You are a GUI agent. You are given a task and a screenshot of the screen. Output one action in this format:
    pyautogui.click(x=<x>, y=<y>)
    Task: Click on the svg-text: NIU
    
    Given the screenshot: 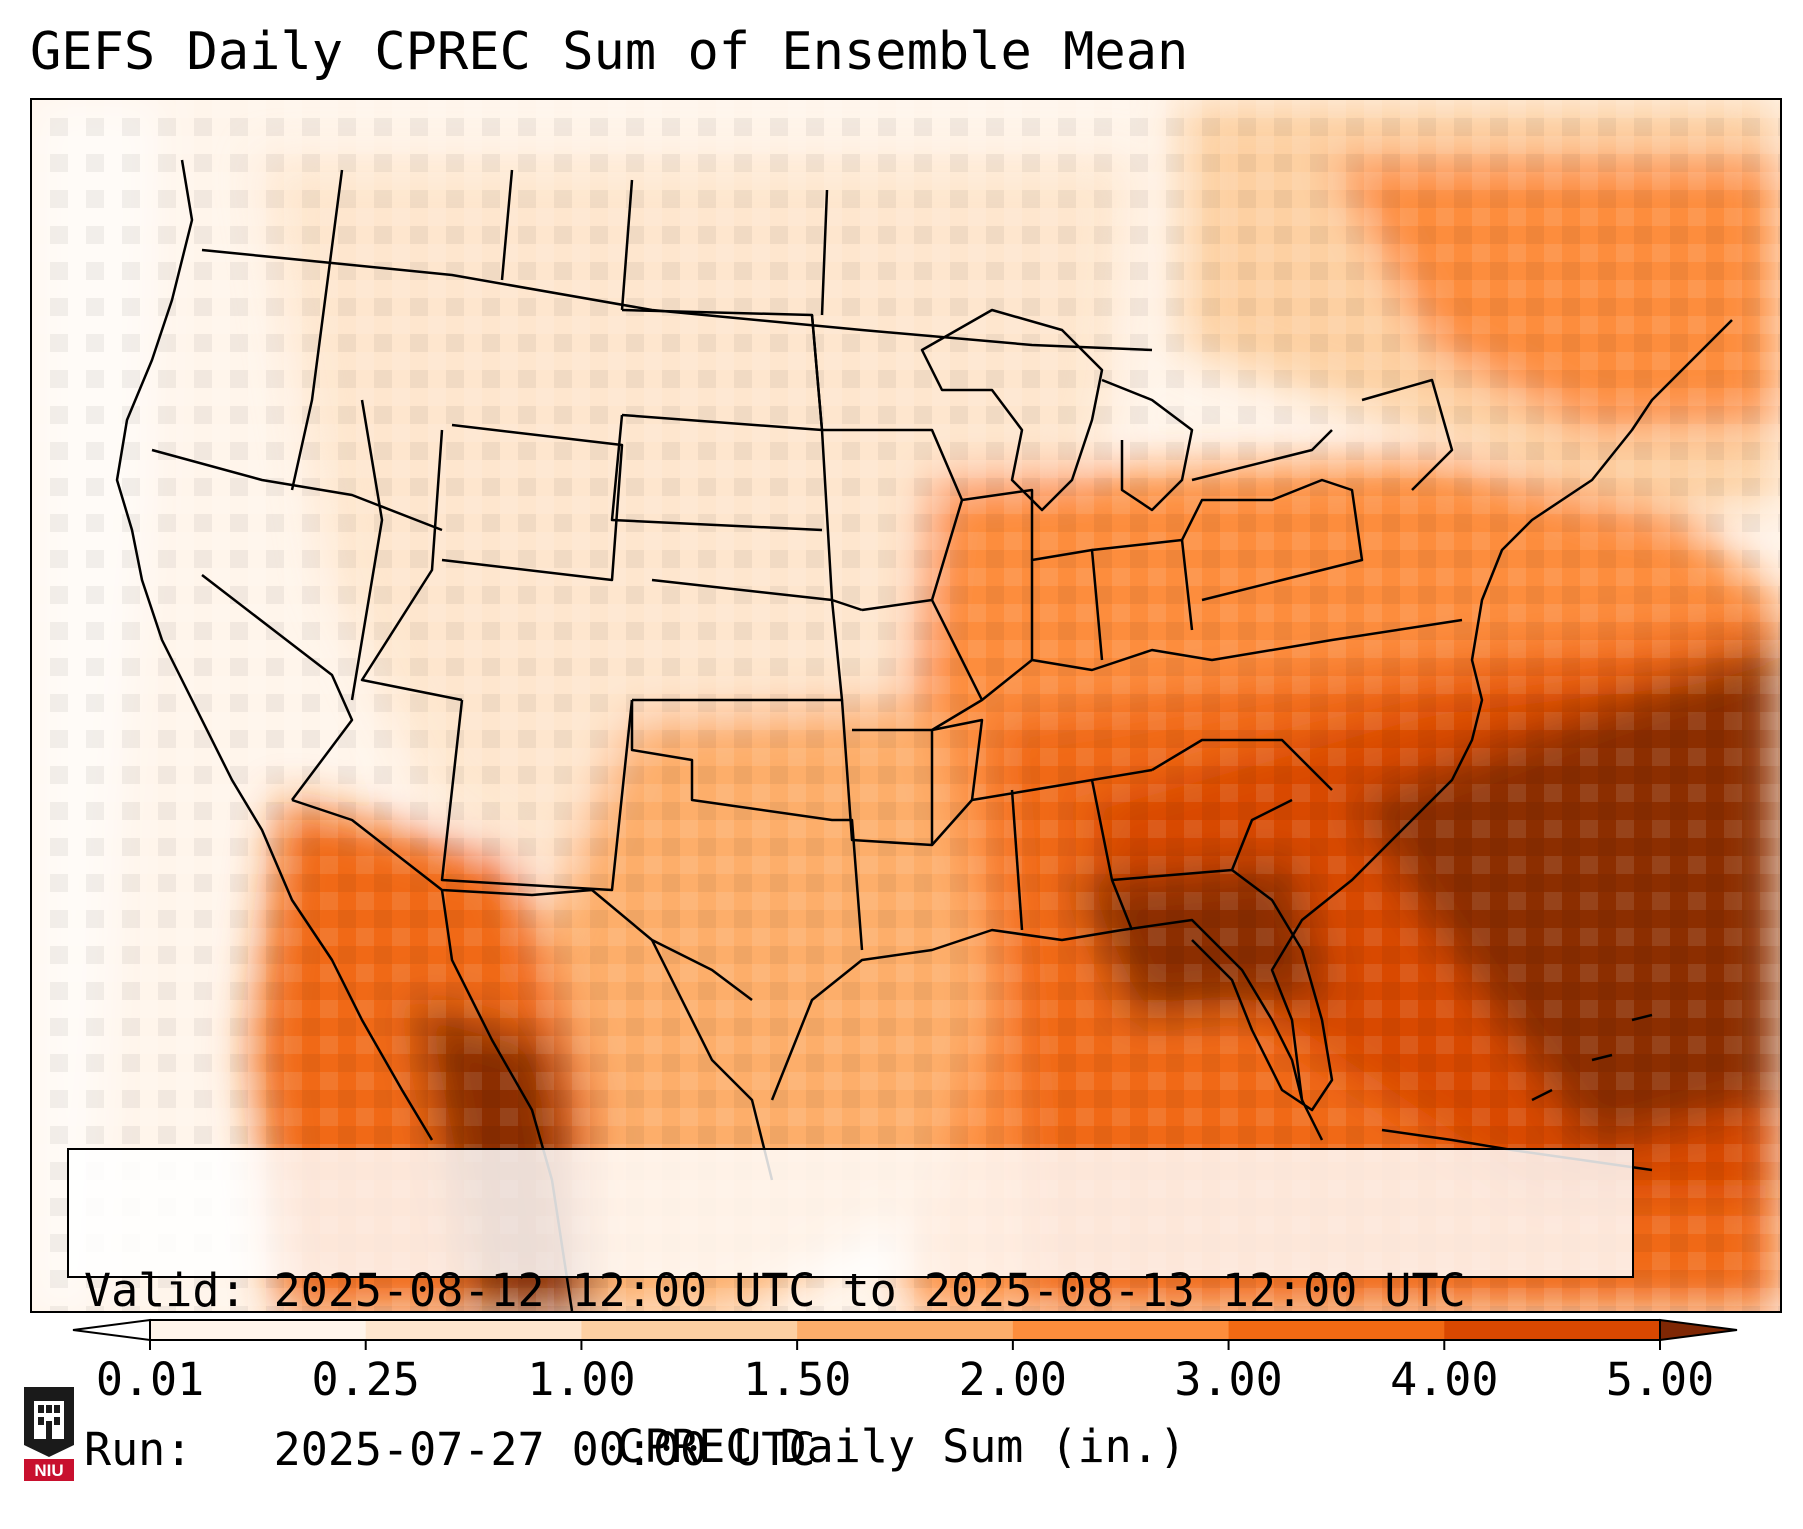 What is the action you would take?
    pyautogui.click(x=48, y=1470)
    